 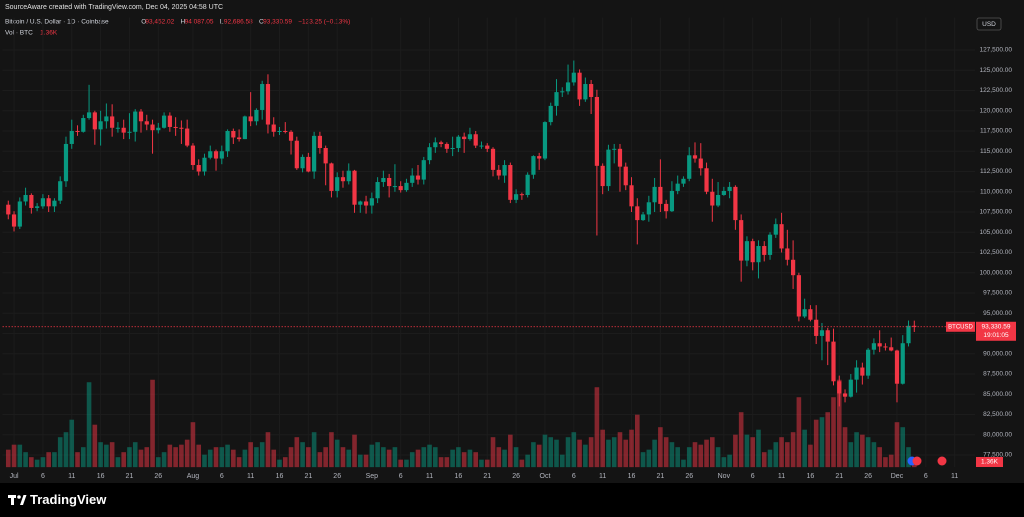 I want to click on legend-text: Vol · BTC, so click(x=19, y=33).